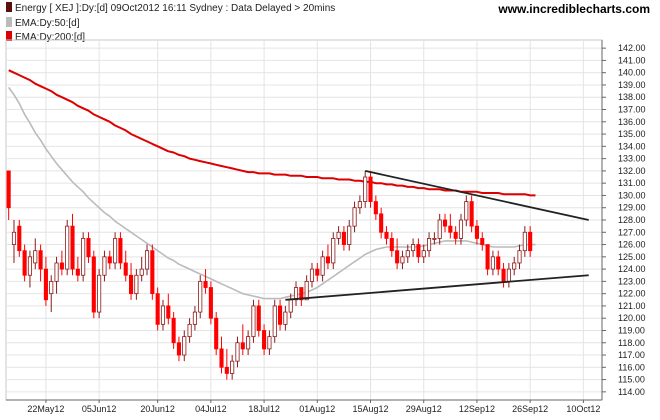 The height and width of the screenshot is (420, 660). I want to click on y-tick-label: 122.00, so click(632, 294).